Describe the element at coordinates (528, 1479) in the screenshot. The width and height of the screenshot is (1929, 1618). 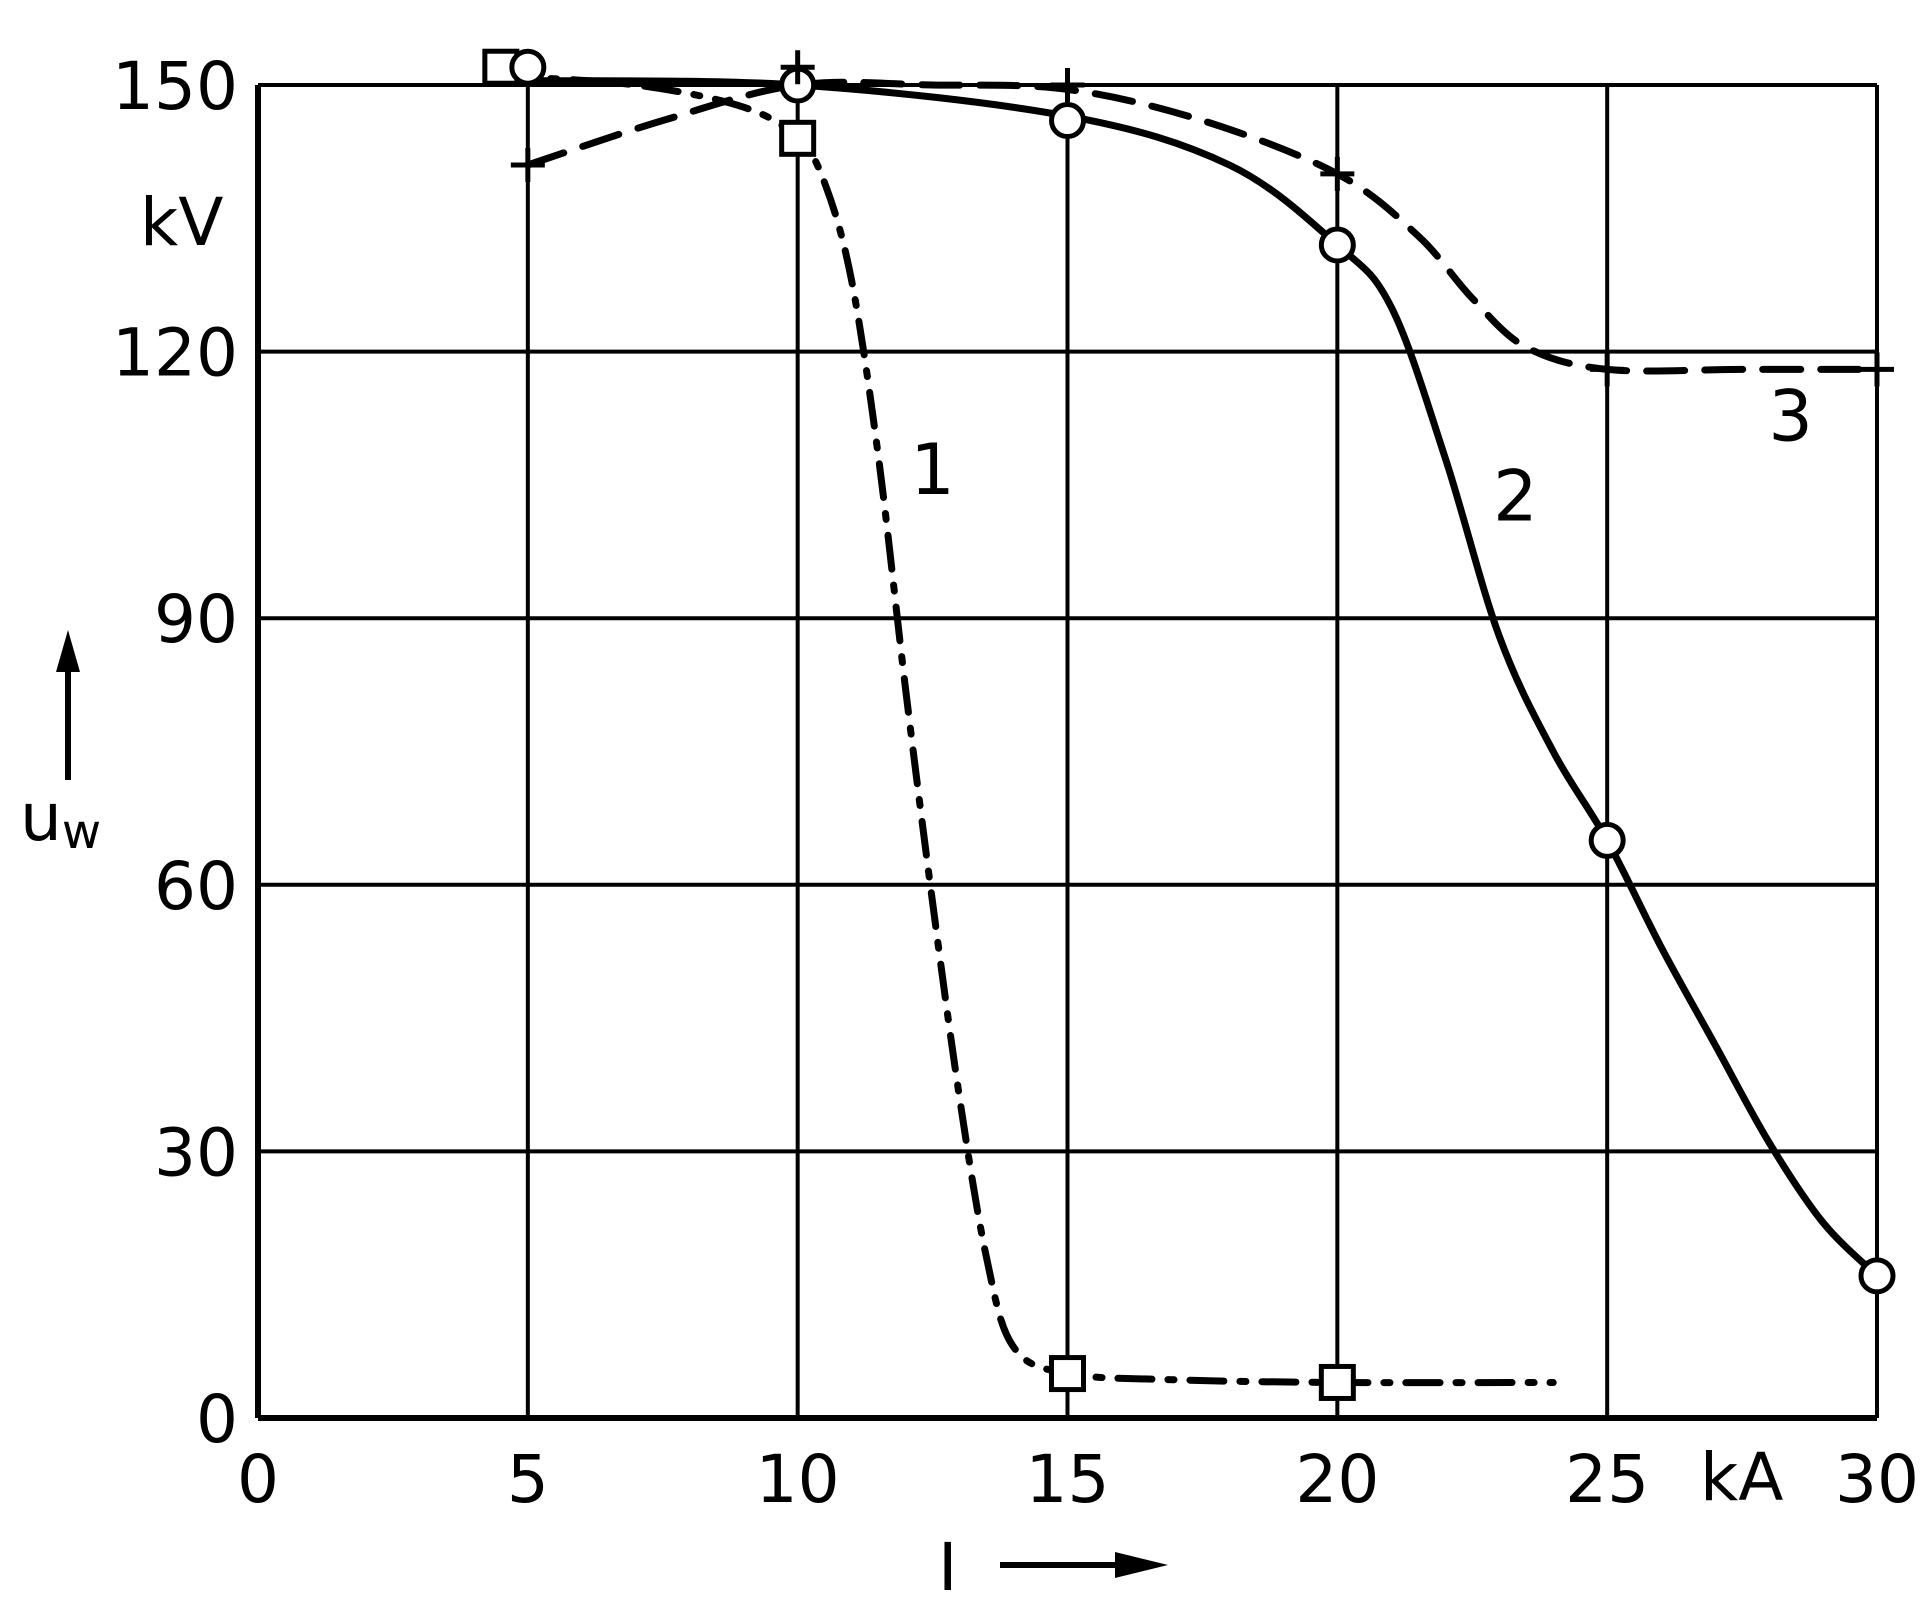
I see `x-tick-label: 5` at that location.